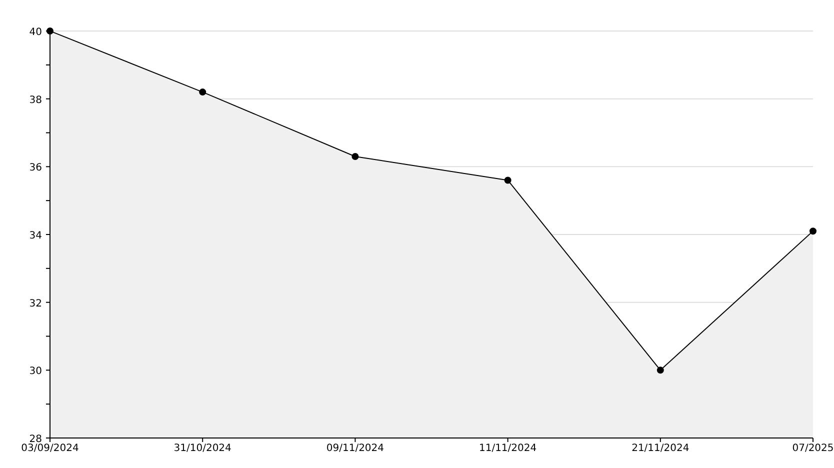  I want to click on y-tick-label: 40, so click(35, 32).